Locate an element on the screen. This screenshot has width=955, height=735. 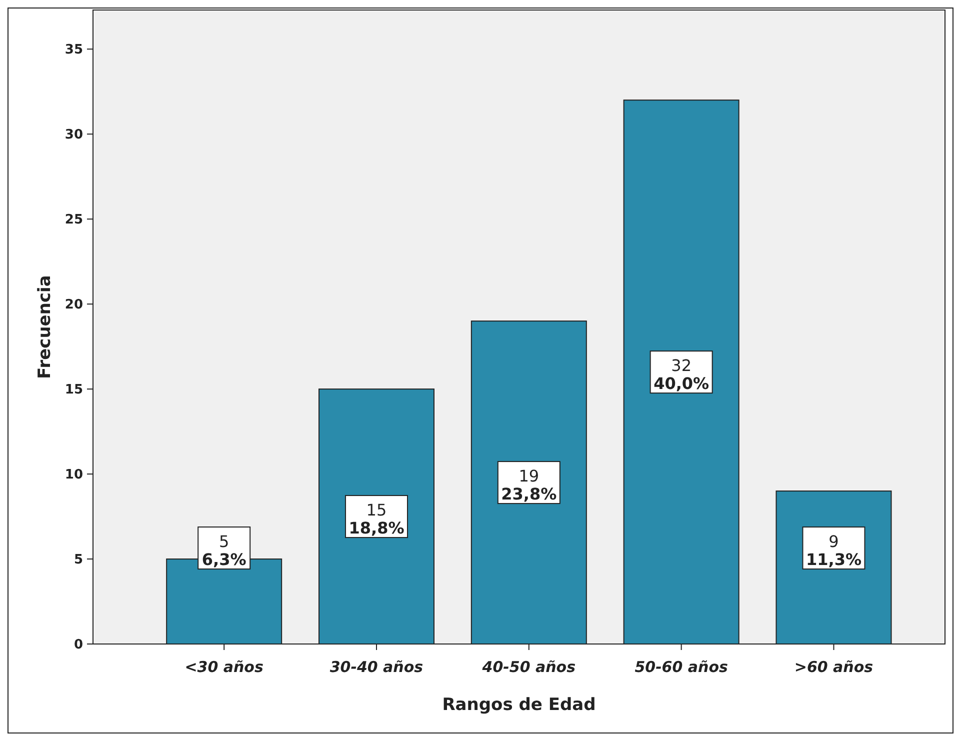
x-tick-label: <30 años is located at coordinates (224, 667).